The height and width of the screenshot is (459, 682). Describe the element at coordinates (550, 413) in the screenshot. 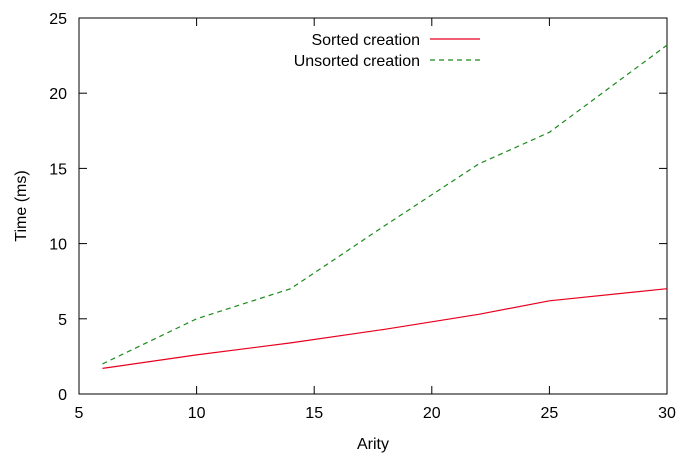

I see `x-tick-label: 25` at that location.